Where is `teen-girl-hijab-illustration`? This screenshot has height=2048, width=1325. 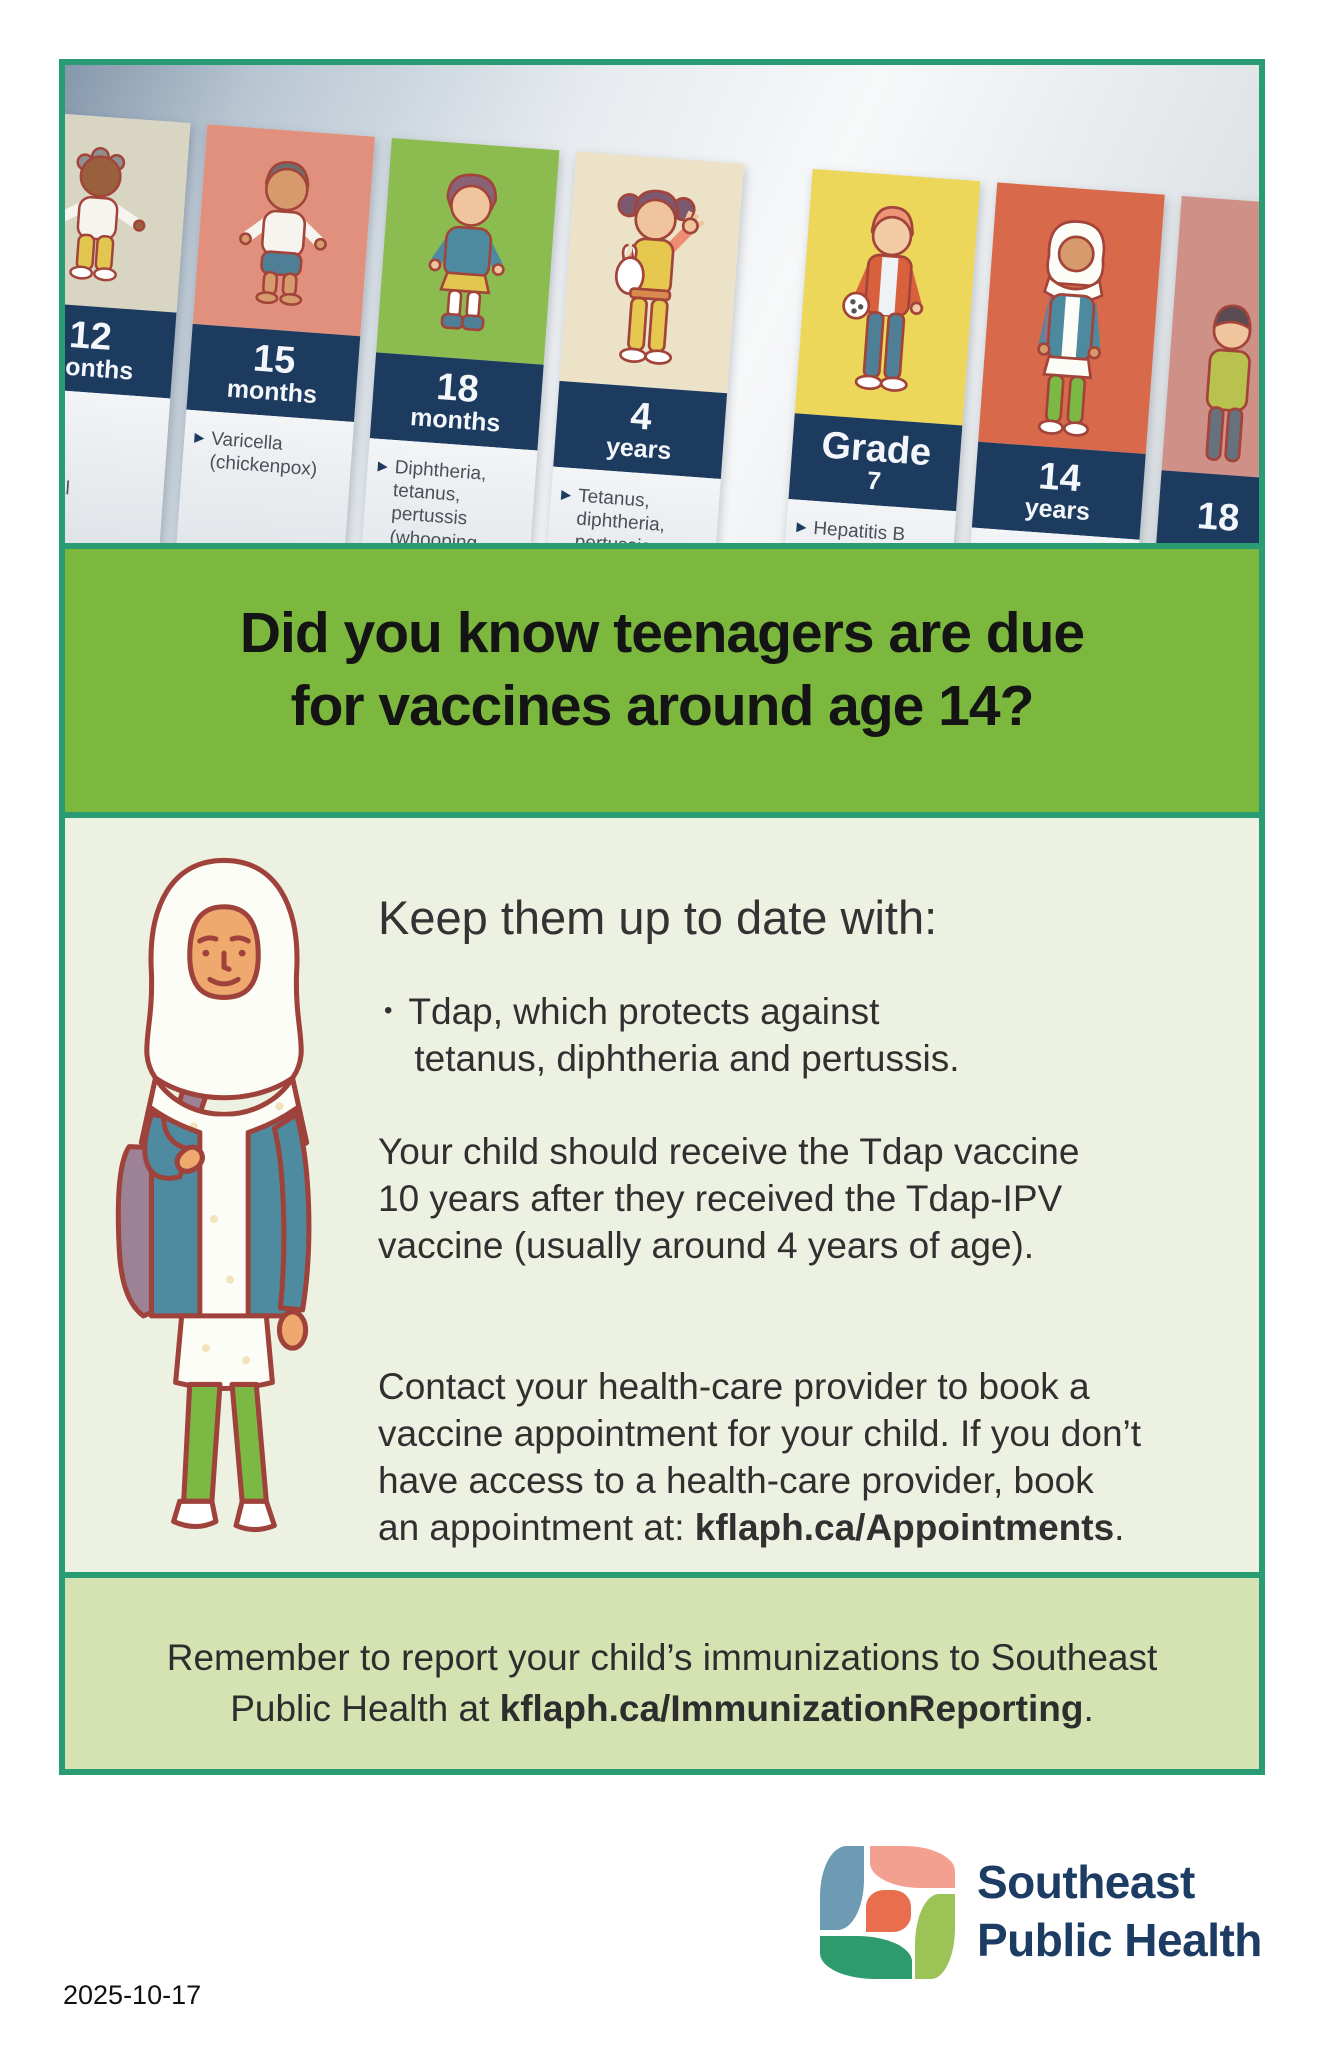 teen-girl-hijab-illustration is located at coordinates (213, 1195).